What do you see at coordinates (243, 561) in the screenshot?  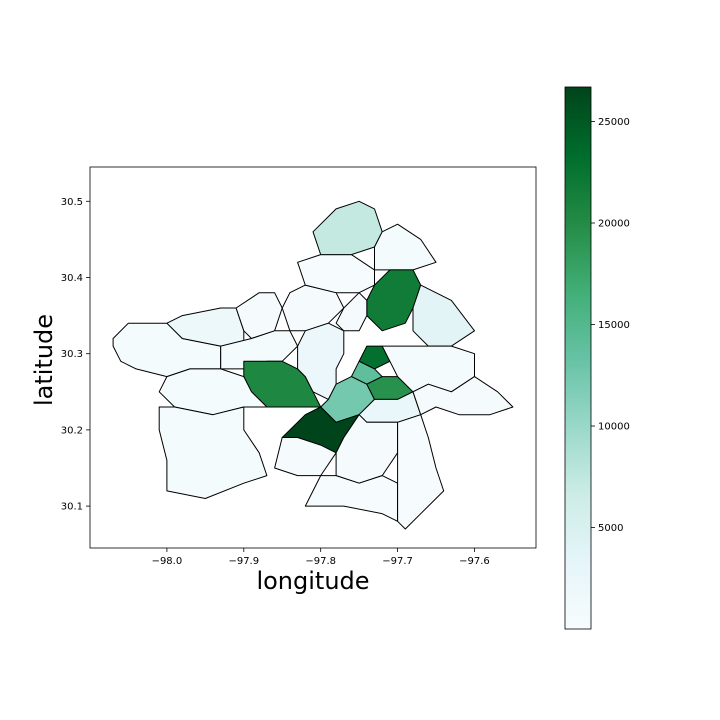 I see `x-tick-label: −97.9` at bounding box center [243, 561].